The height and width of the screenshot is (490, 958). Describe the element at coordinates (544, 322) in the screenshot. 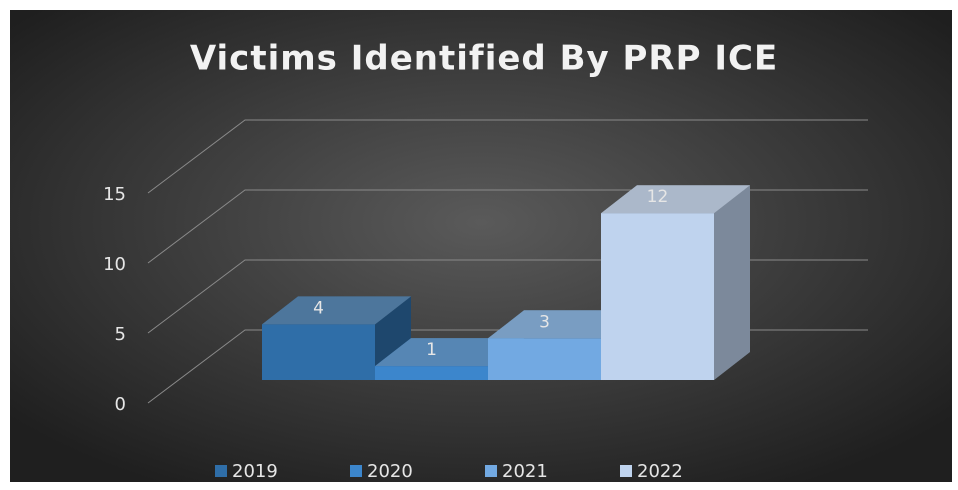

I see `data-label: 3` at that location.